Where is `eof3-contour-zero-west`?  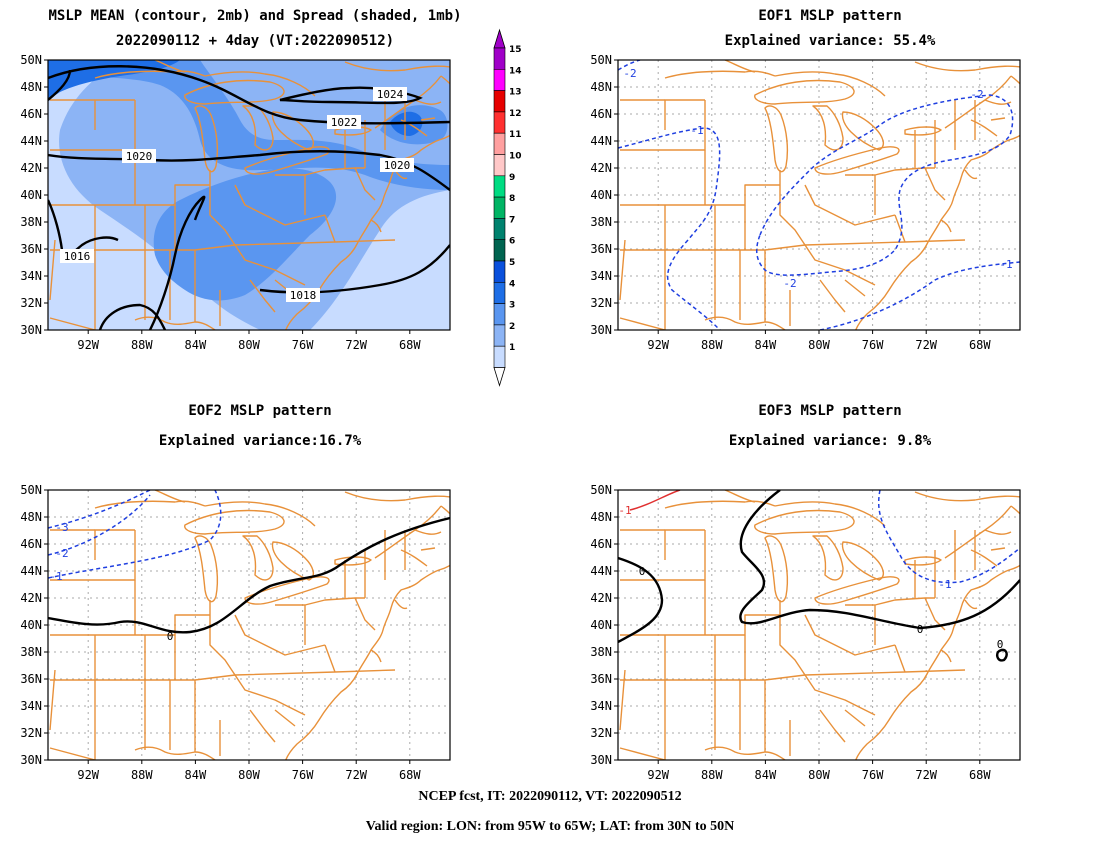
eof3-contour-zero-west is located at coordinates (641, 600).